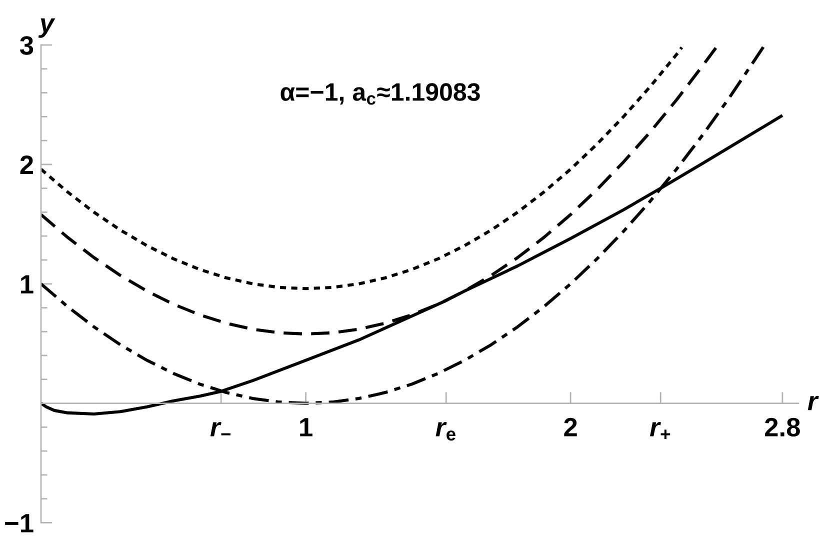 This screenshot has height=542, width=834. What do you see at coordinates (27, 45) in the screenshot?
I see `y-tick-label: 3` at bounding box center [27, 45].